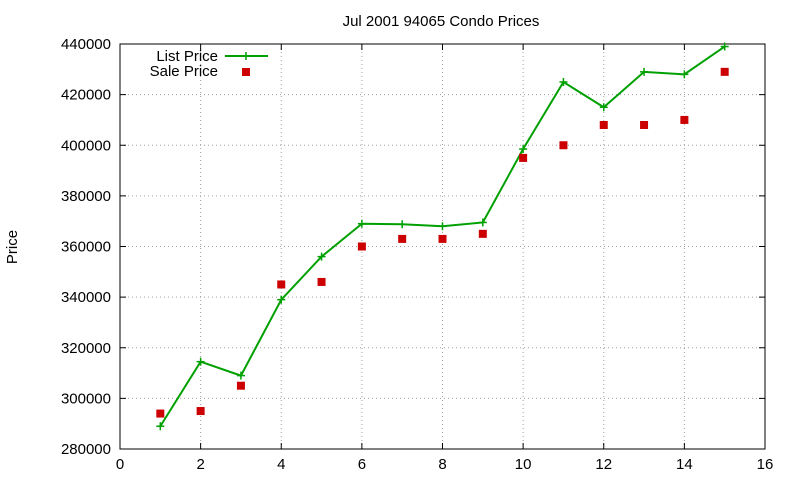 The image size is (800, 480). Describe the element at coordinates (86, 95) in the screenshot. I see `y-tick-label: 420000` at that location.